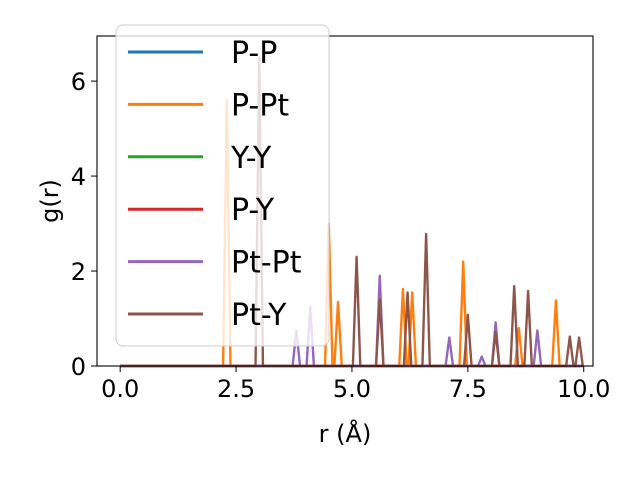 This screenshot has height=480, width=640. Describe the element at coordinates (120, 389) in the screenshot. I see `x-tick-label: 0.0` at that location.